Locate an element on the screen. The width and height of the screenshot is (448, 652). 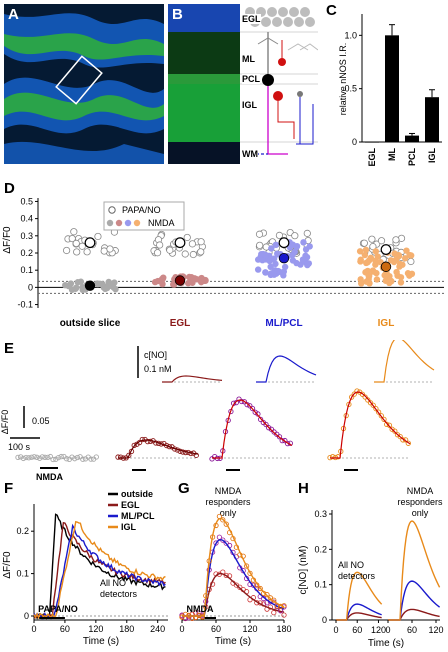
h-y-tick-label: 0.1 is located at coordinates (320, 585).